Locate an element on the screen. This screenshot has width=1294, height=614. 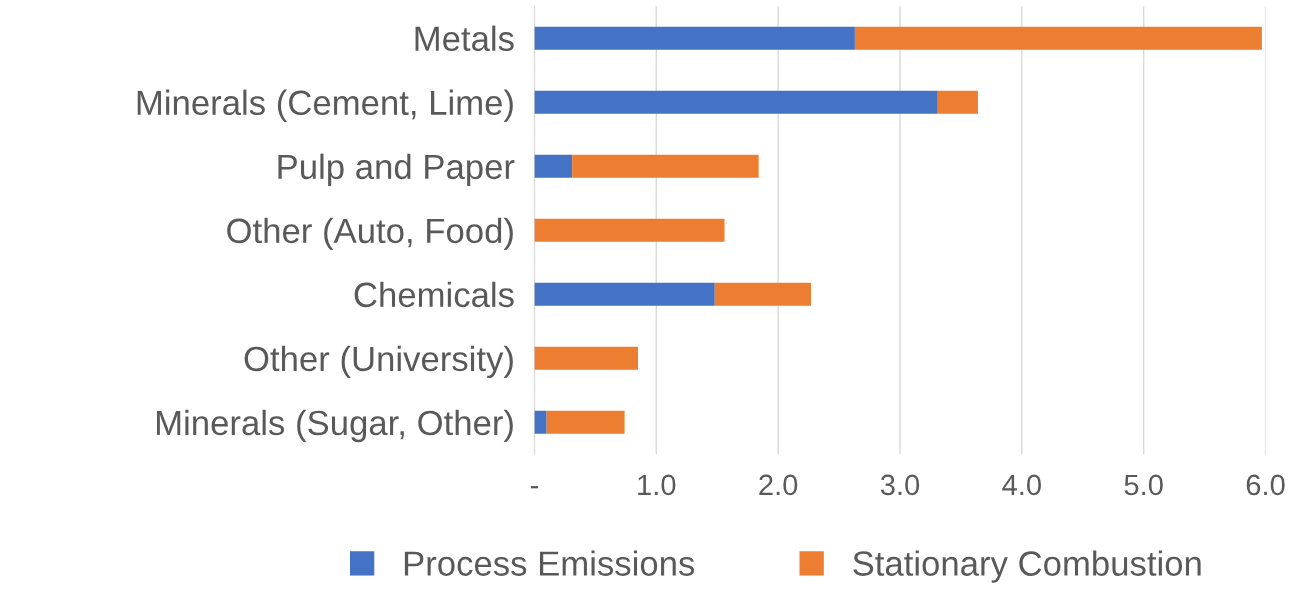
legend-label: Stationary Combustion is located at coordinates (1027, 566).